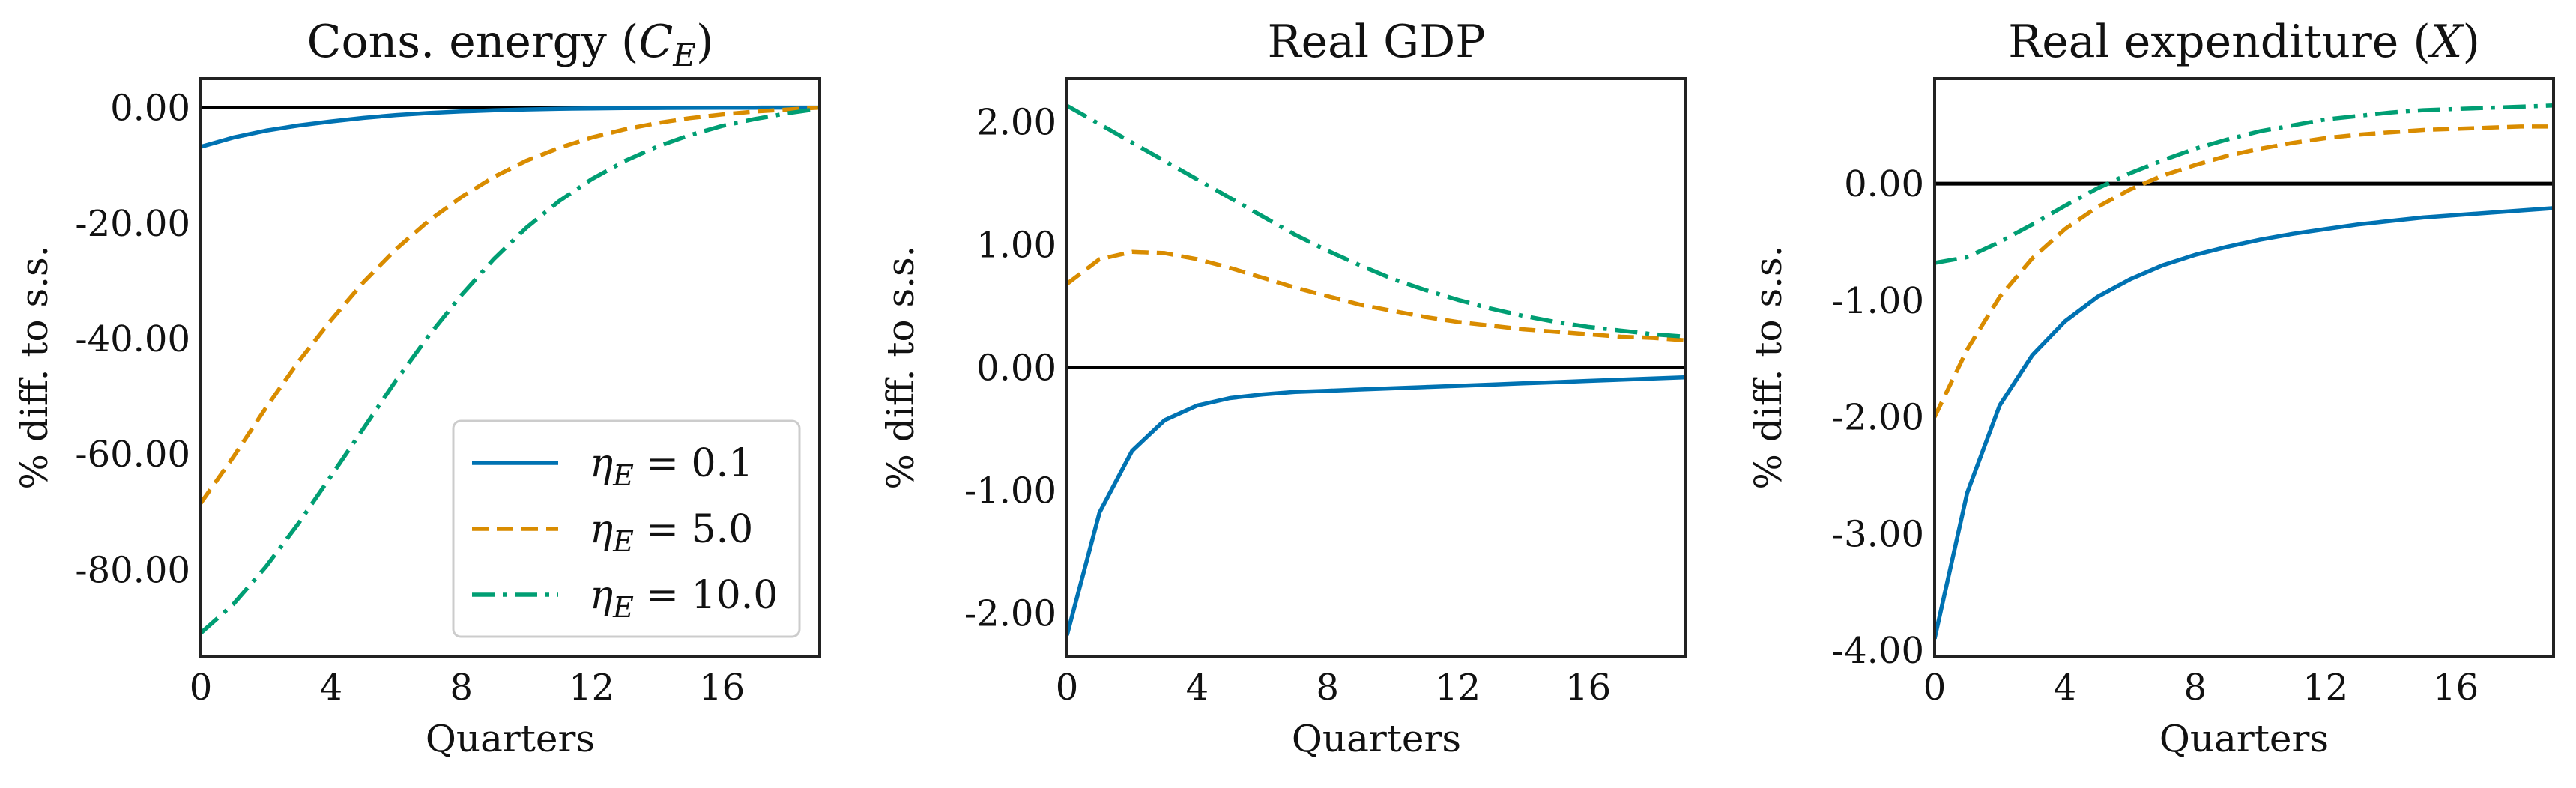 The image size is (2576, 788). I want to click on y-tick-label: -40.00, so click(132, 339).